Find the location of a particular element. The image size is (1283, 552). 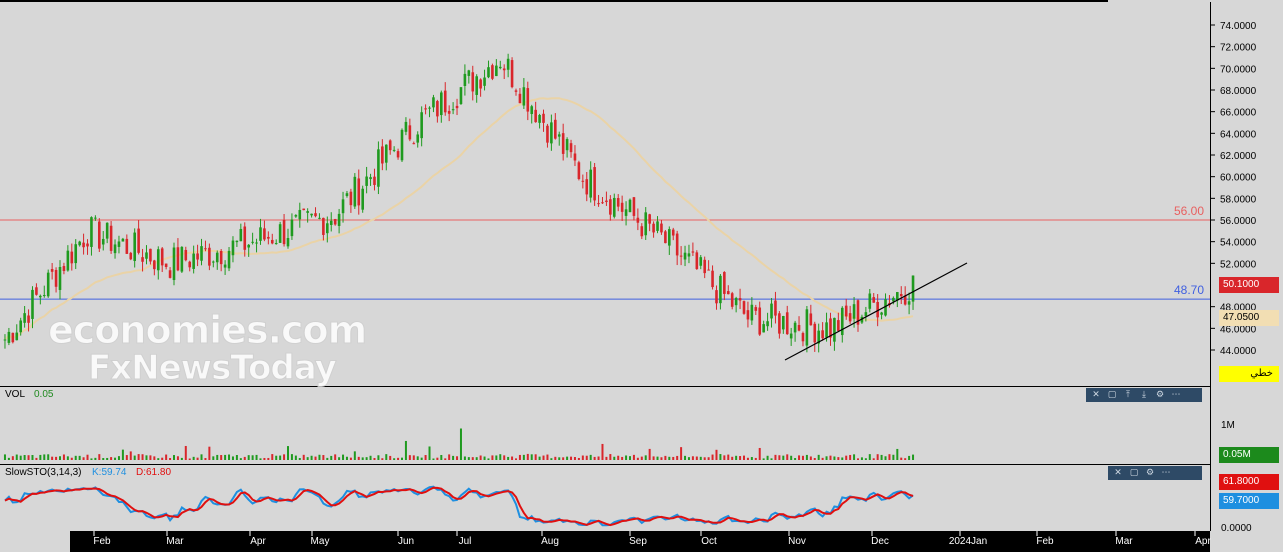

move-down-icon: ⤓ is located at coordinates (1144, 395).